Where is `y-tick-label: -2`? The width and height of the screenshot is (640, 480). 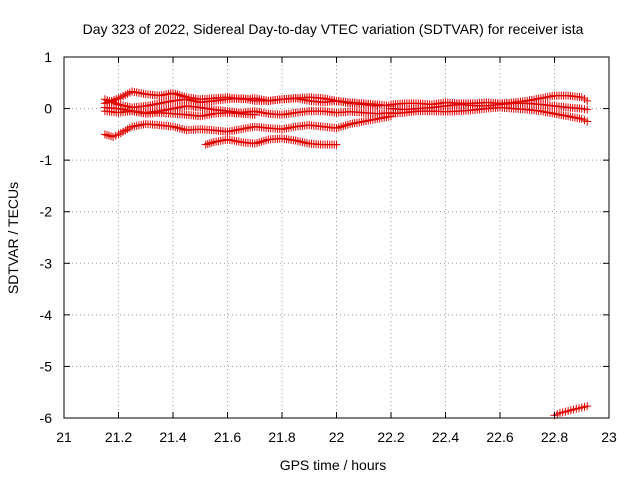
y-tick-label: -2 is located at coordinates (46, 212).